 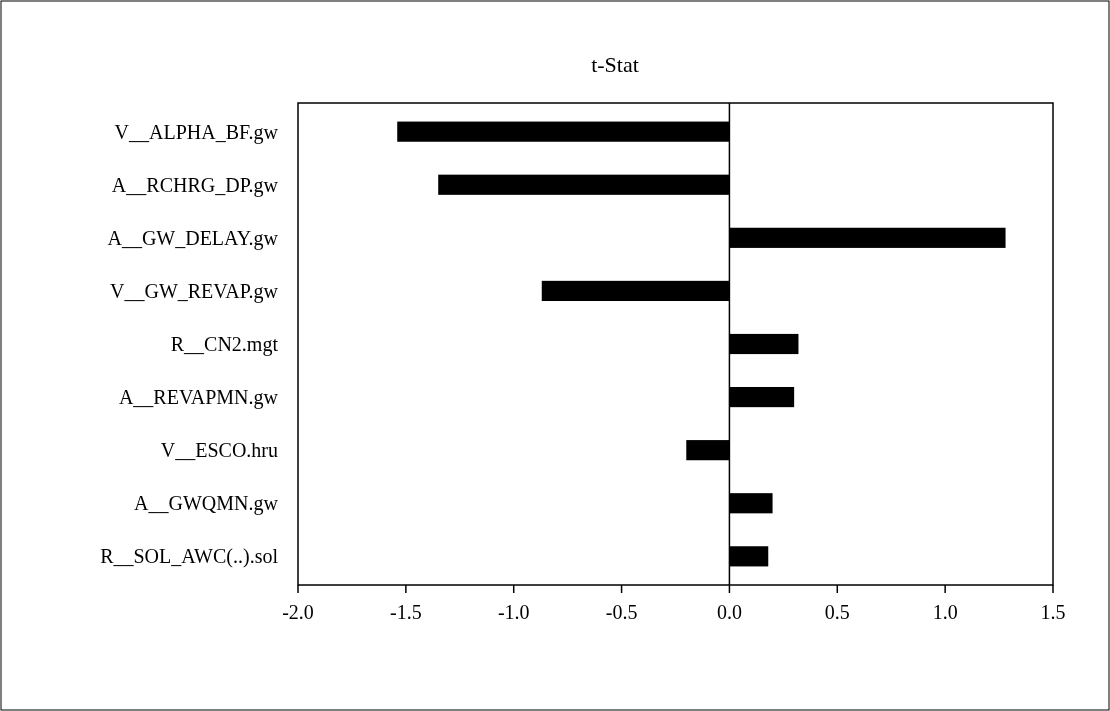 What do you see at coordinates (615, 64) in the screenshot?
I see `chart-title: t-Stat` at bounding box center [615, 64].